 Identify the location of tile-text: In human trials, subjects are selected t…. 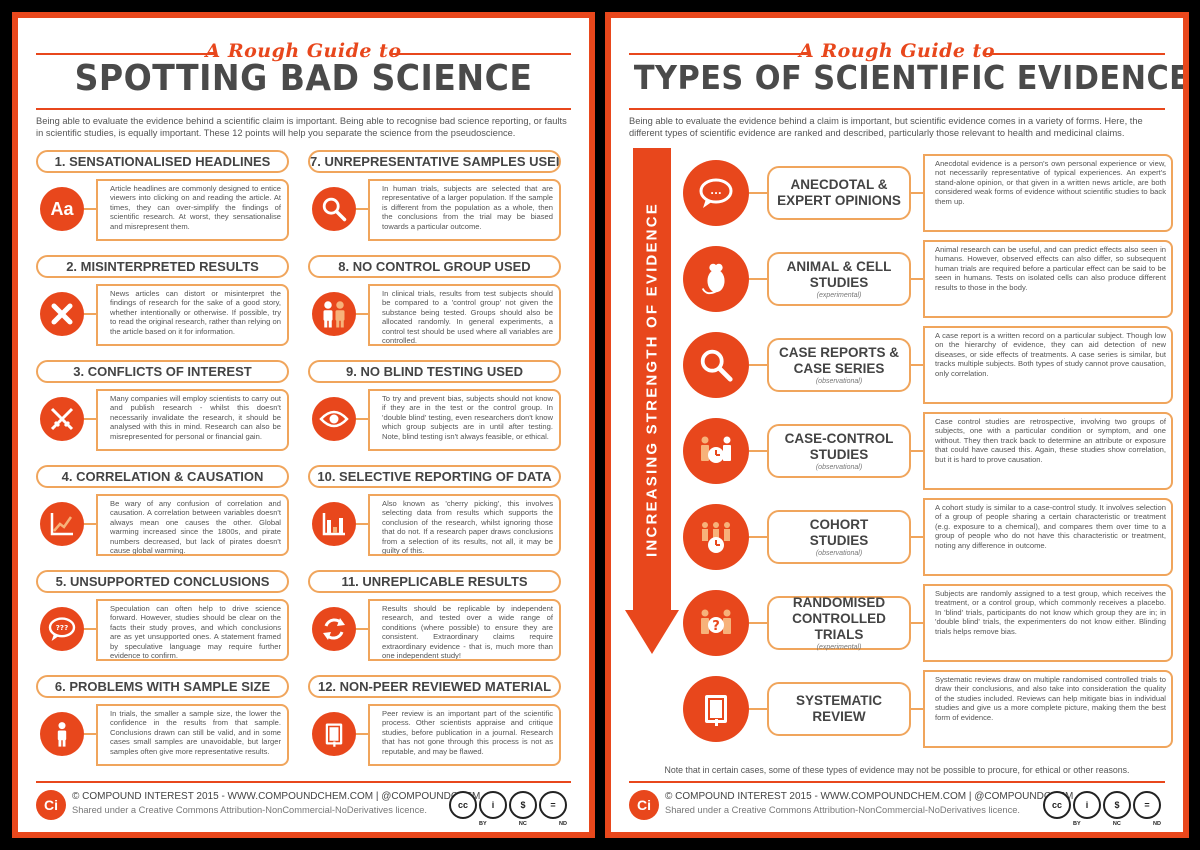
(464, 210).